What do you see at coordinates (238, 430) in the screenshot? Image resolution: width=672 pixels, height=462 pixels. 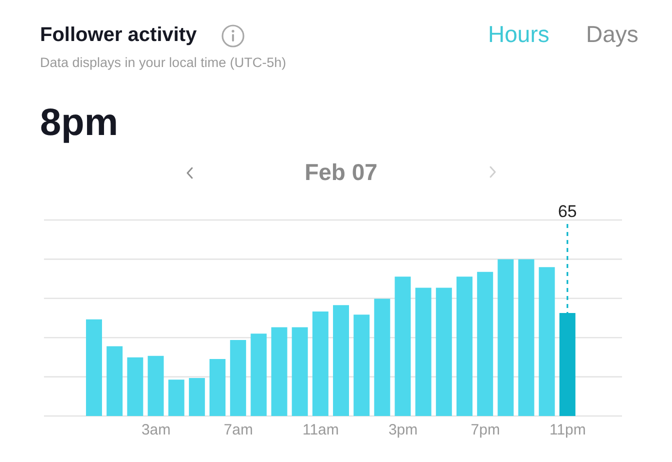 I see `x-tick-label: 7am` at bounding box center [238, 430].